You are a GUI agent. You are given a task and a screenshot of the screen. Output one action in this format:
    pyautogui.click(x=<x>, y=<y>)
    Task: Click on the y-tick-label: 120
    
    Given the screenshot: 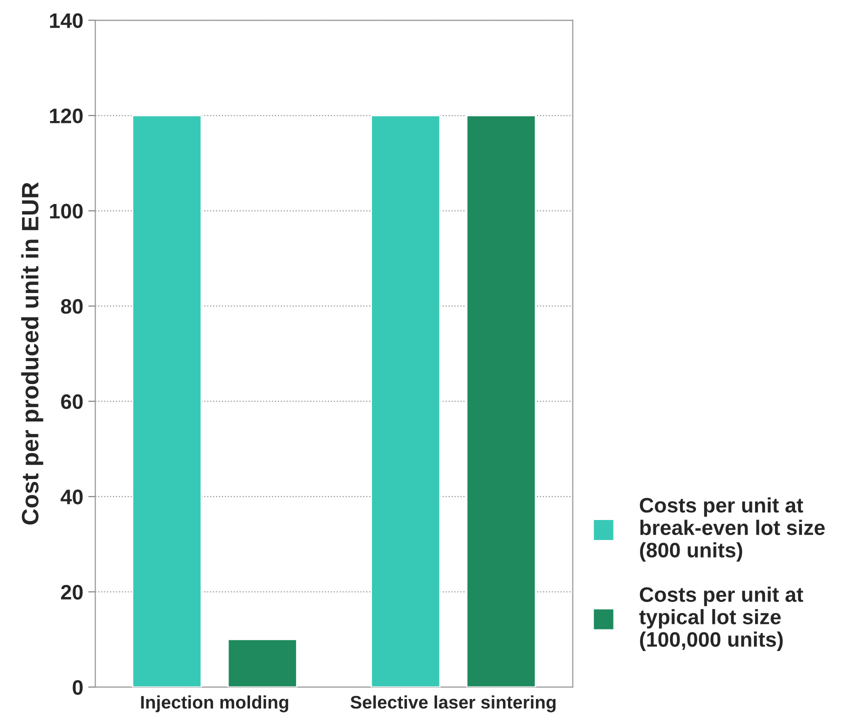 What is the action you would take?
    pyautogui.click(x=66, y=116)
    